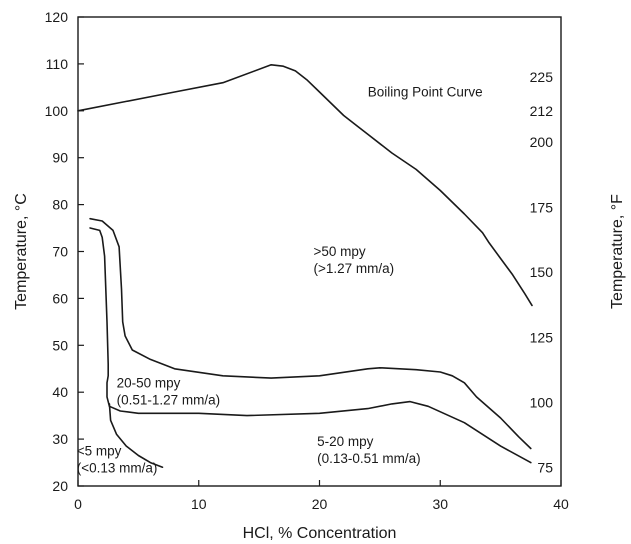 This screenshot has height=544, width=631. What do you see at coordinates (60, 345) in the screenshot?
I see `y-tick-label: 50` at bounding box center [60, 345].